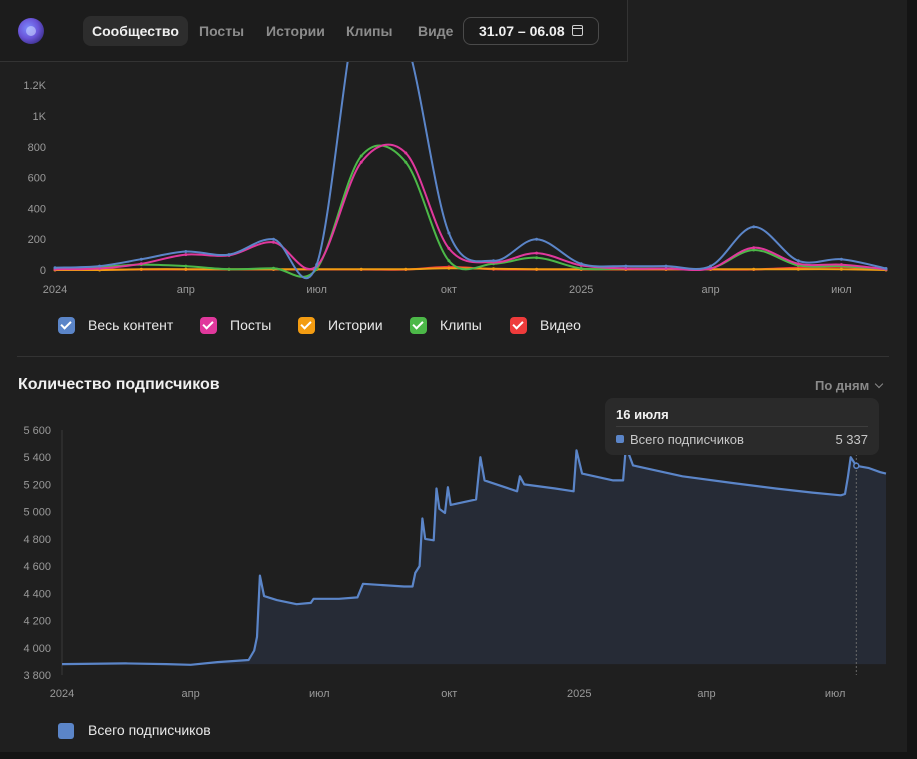  What do you see at coordinates (31, 31) in the screenshot?
I see `community-avatar` at bounding box center [31, 31].